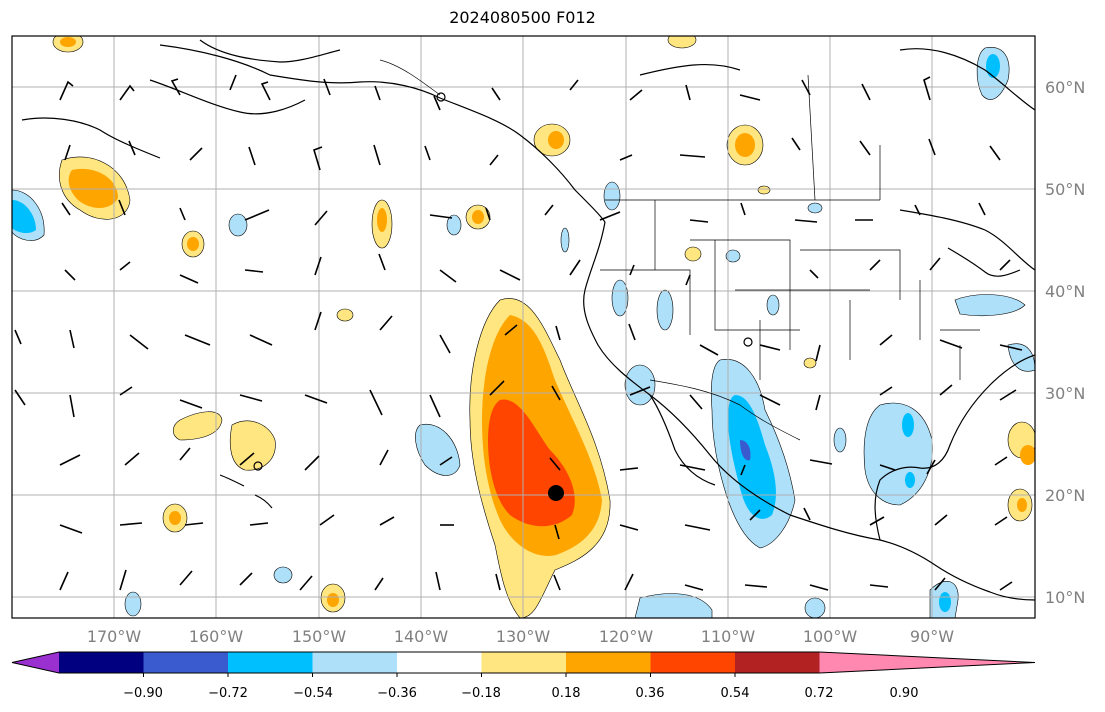 The width and height of the screenshot is (1105, 712). Describe the element at coordinates (228, 693) in the screenshot. I see `colorbar-tick-label: −0.72` at that location.